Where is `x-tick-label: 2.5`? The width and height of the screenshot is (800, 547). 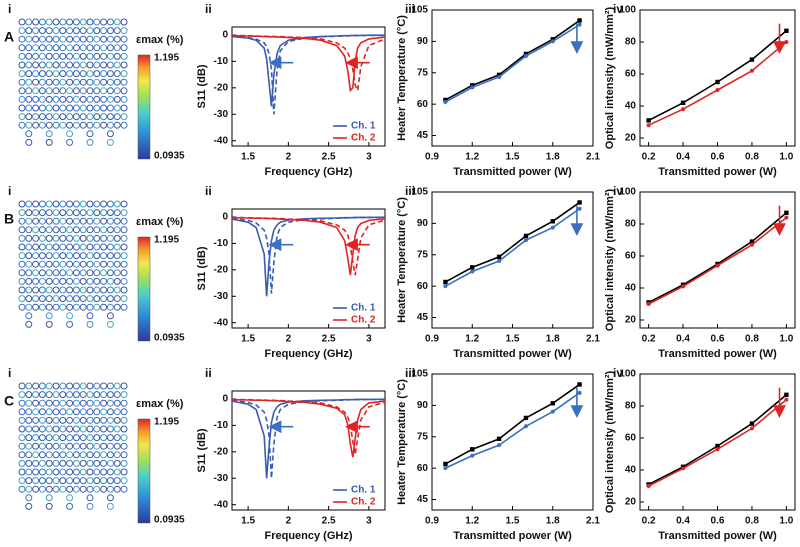 x-tick-label: 2.5 is located at coordinates (329, 521).